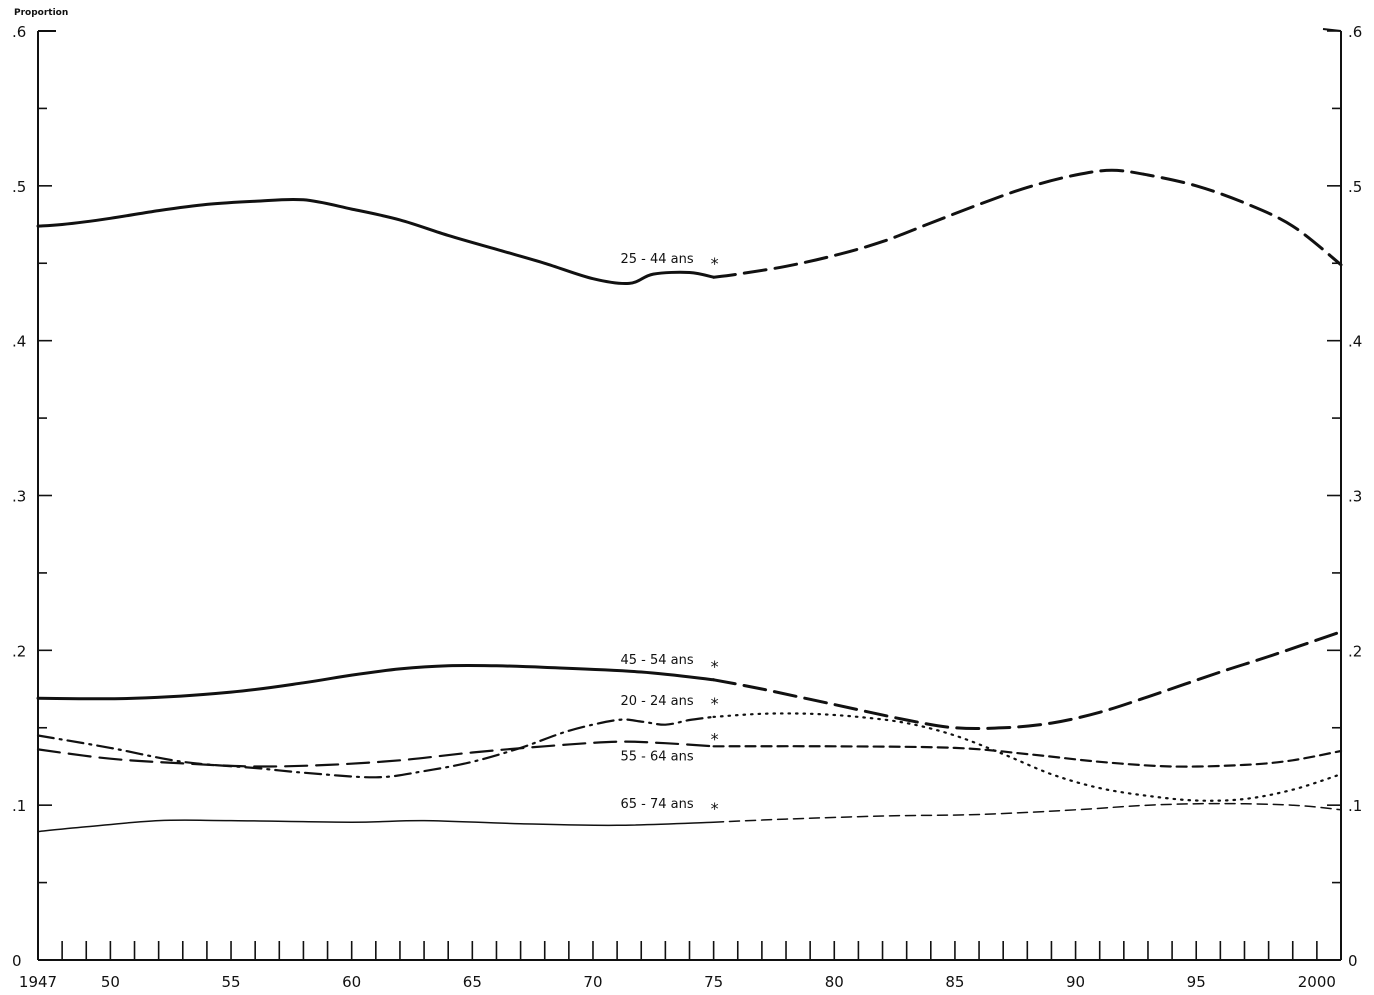  Describe the element at coordinates (713, 982) in the screenshot. I see `x-tick-label: 75` at that location.